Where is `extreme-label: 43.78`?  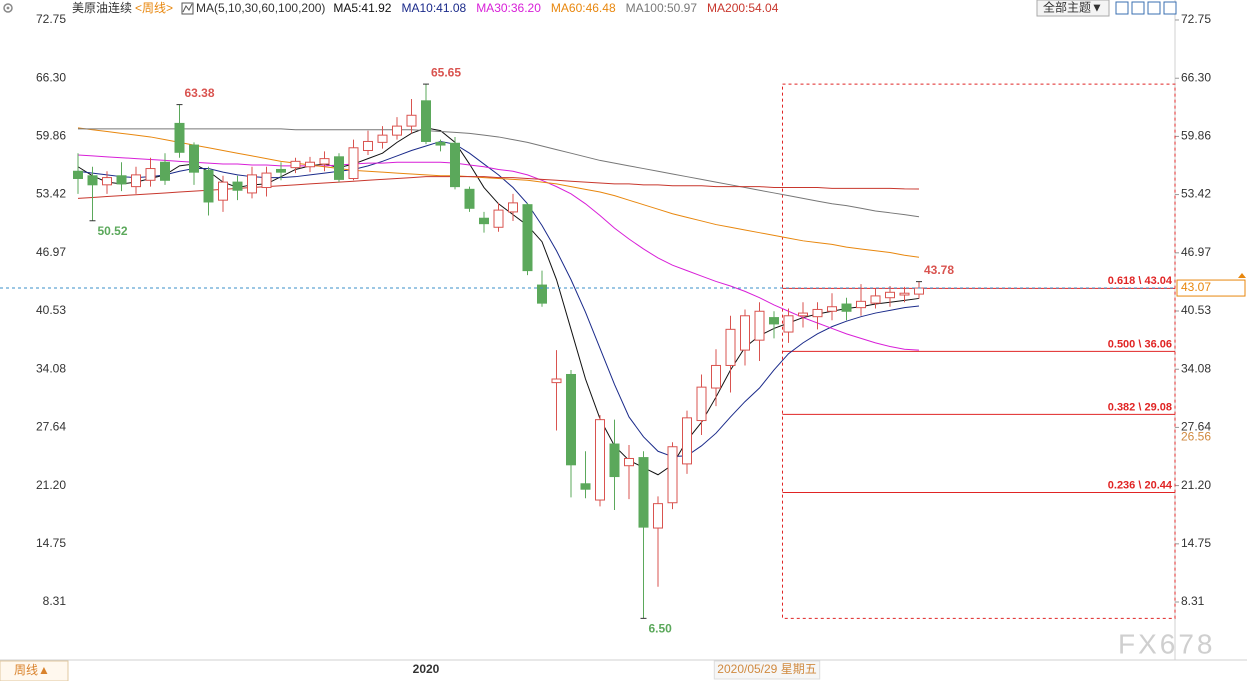
extreme-label: 43.78 is located at coordinates (939, 270).